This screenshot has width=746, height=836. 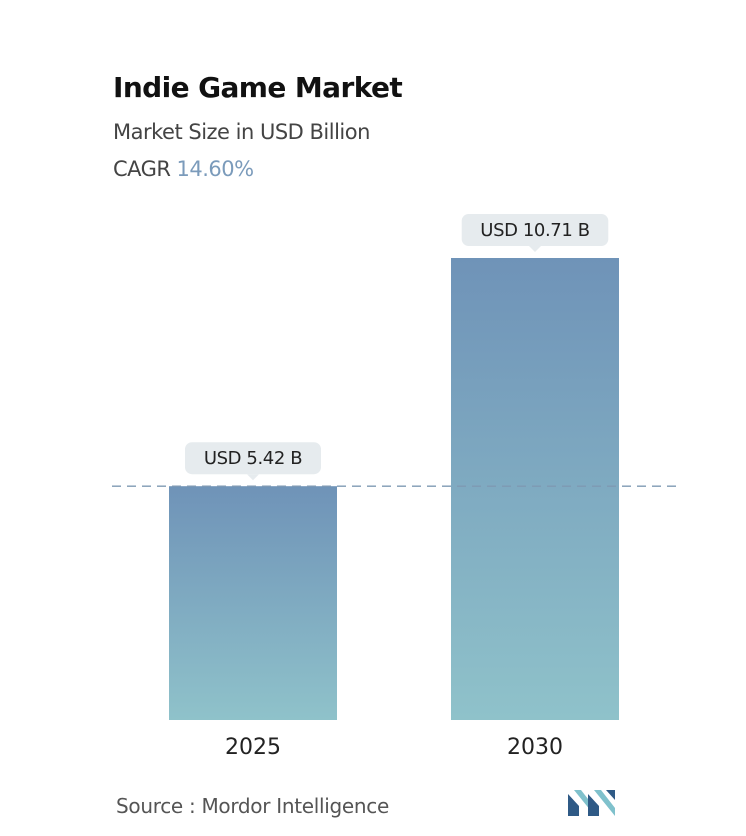 I want to click on cagr-value: 14.60%, so click(x=215, y=169).